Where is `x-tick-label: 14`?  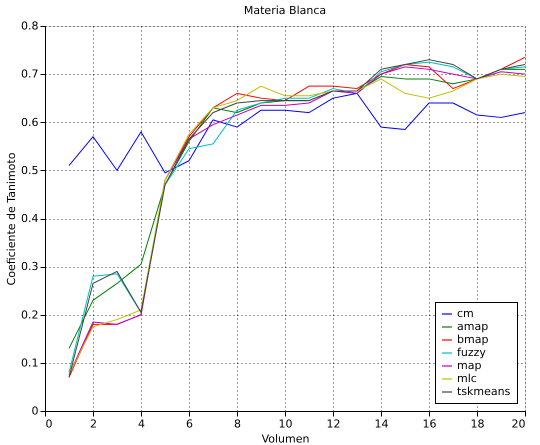 x-tick-label: 14 is located at coordinates (381, 424).